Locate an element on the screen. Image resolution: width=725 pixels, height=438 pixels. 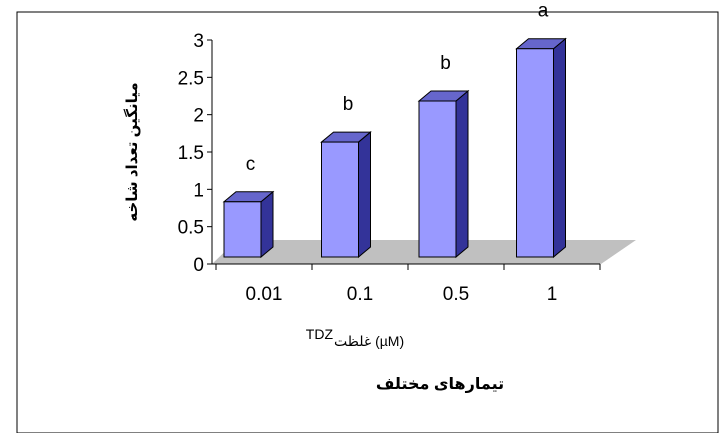
y-tick-label: 0 is located at coordinates (198, 265).